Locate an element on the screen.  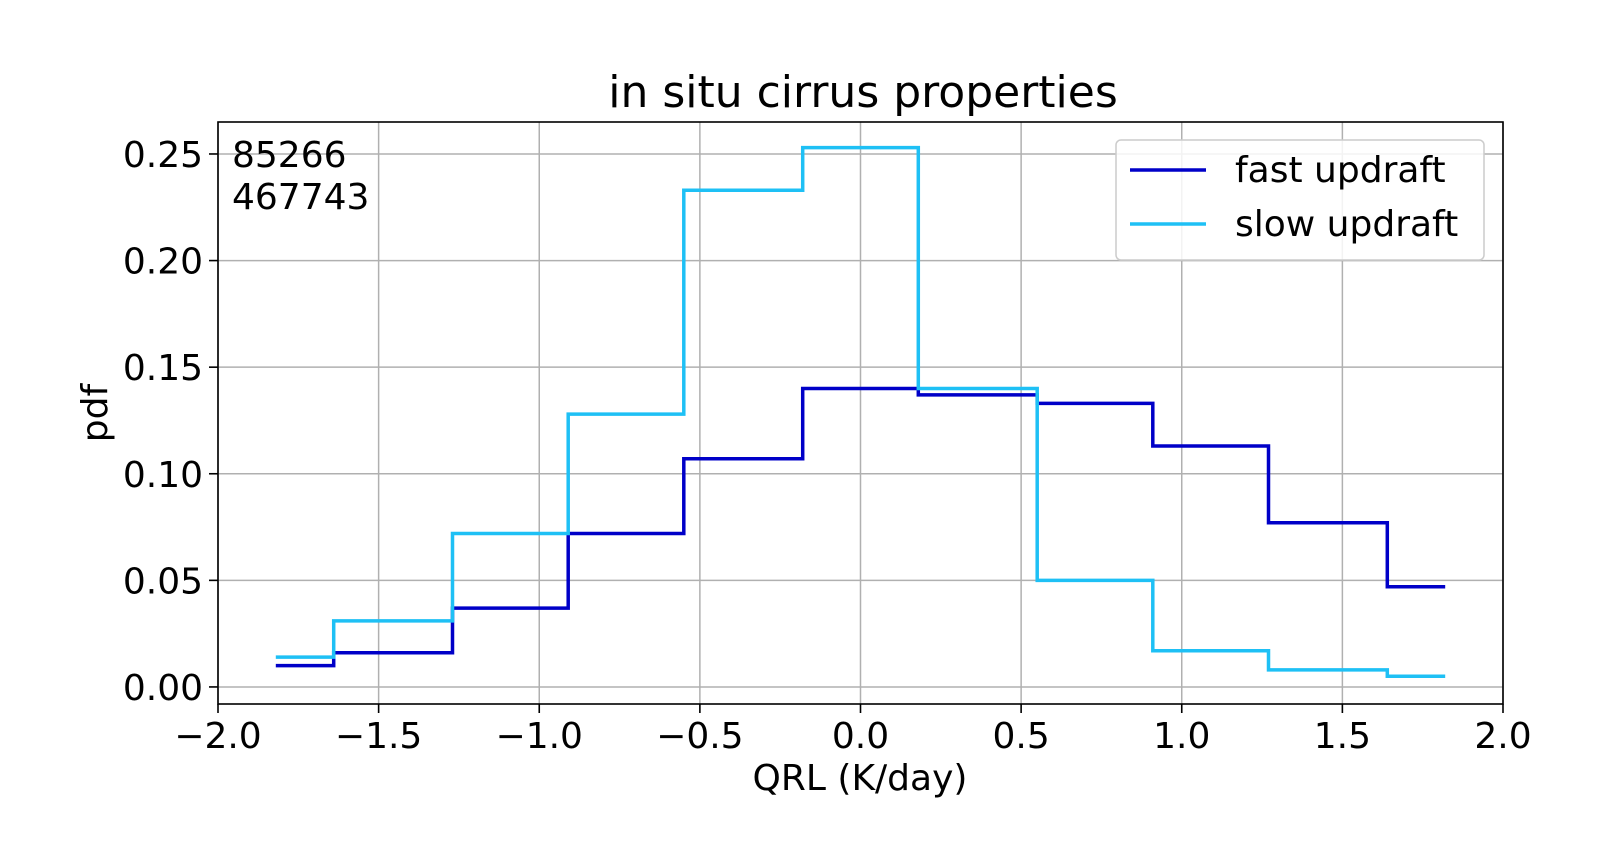
x-tick-label: 1.0 is located at coordinates (1181, 736).